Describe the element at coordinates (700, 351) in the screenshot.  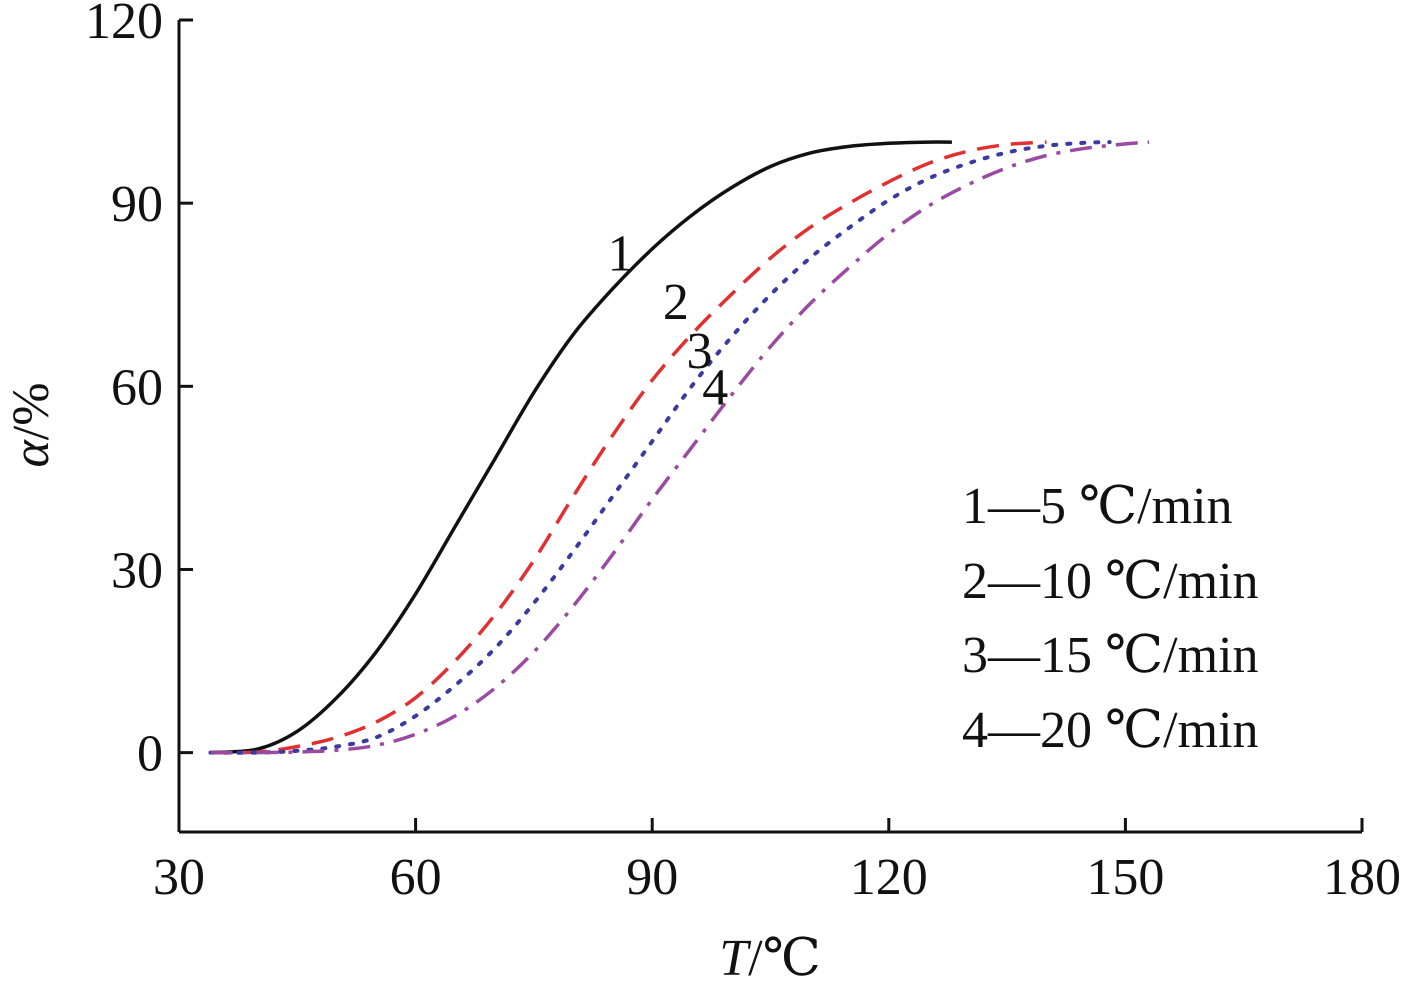
I see `series-label-3: 3` at that location.